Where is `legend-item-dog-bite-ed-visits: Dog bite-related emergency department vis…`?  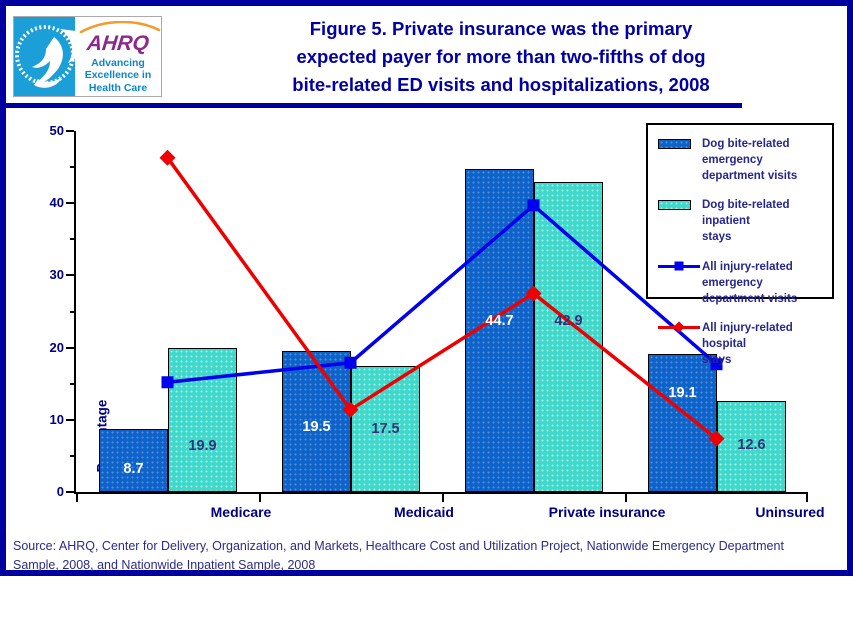 legend-item-dog-bite-ed-visits: Dog bite-related emergency department vis… is located at coordinates (742, 160).